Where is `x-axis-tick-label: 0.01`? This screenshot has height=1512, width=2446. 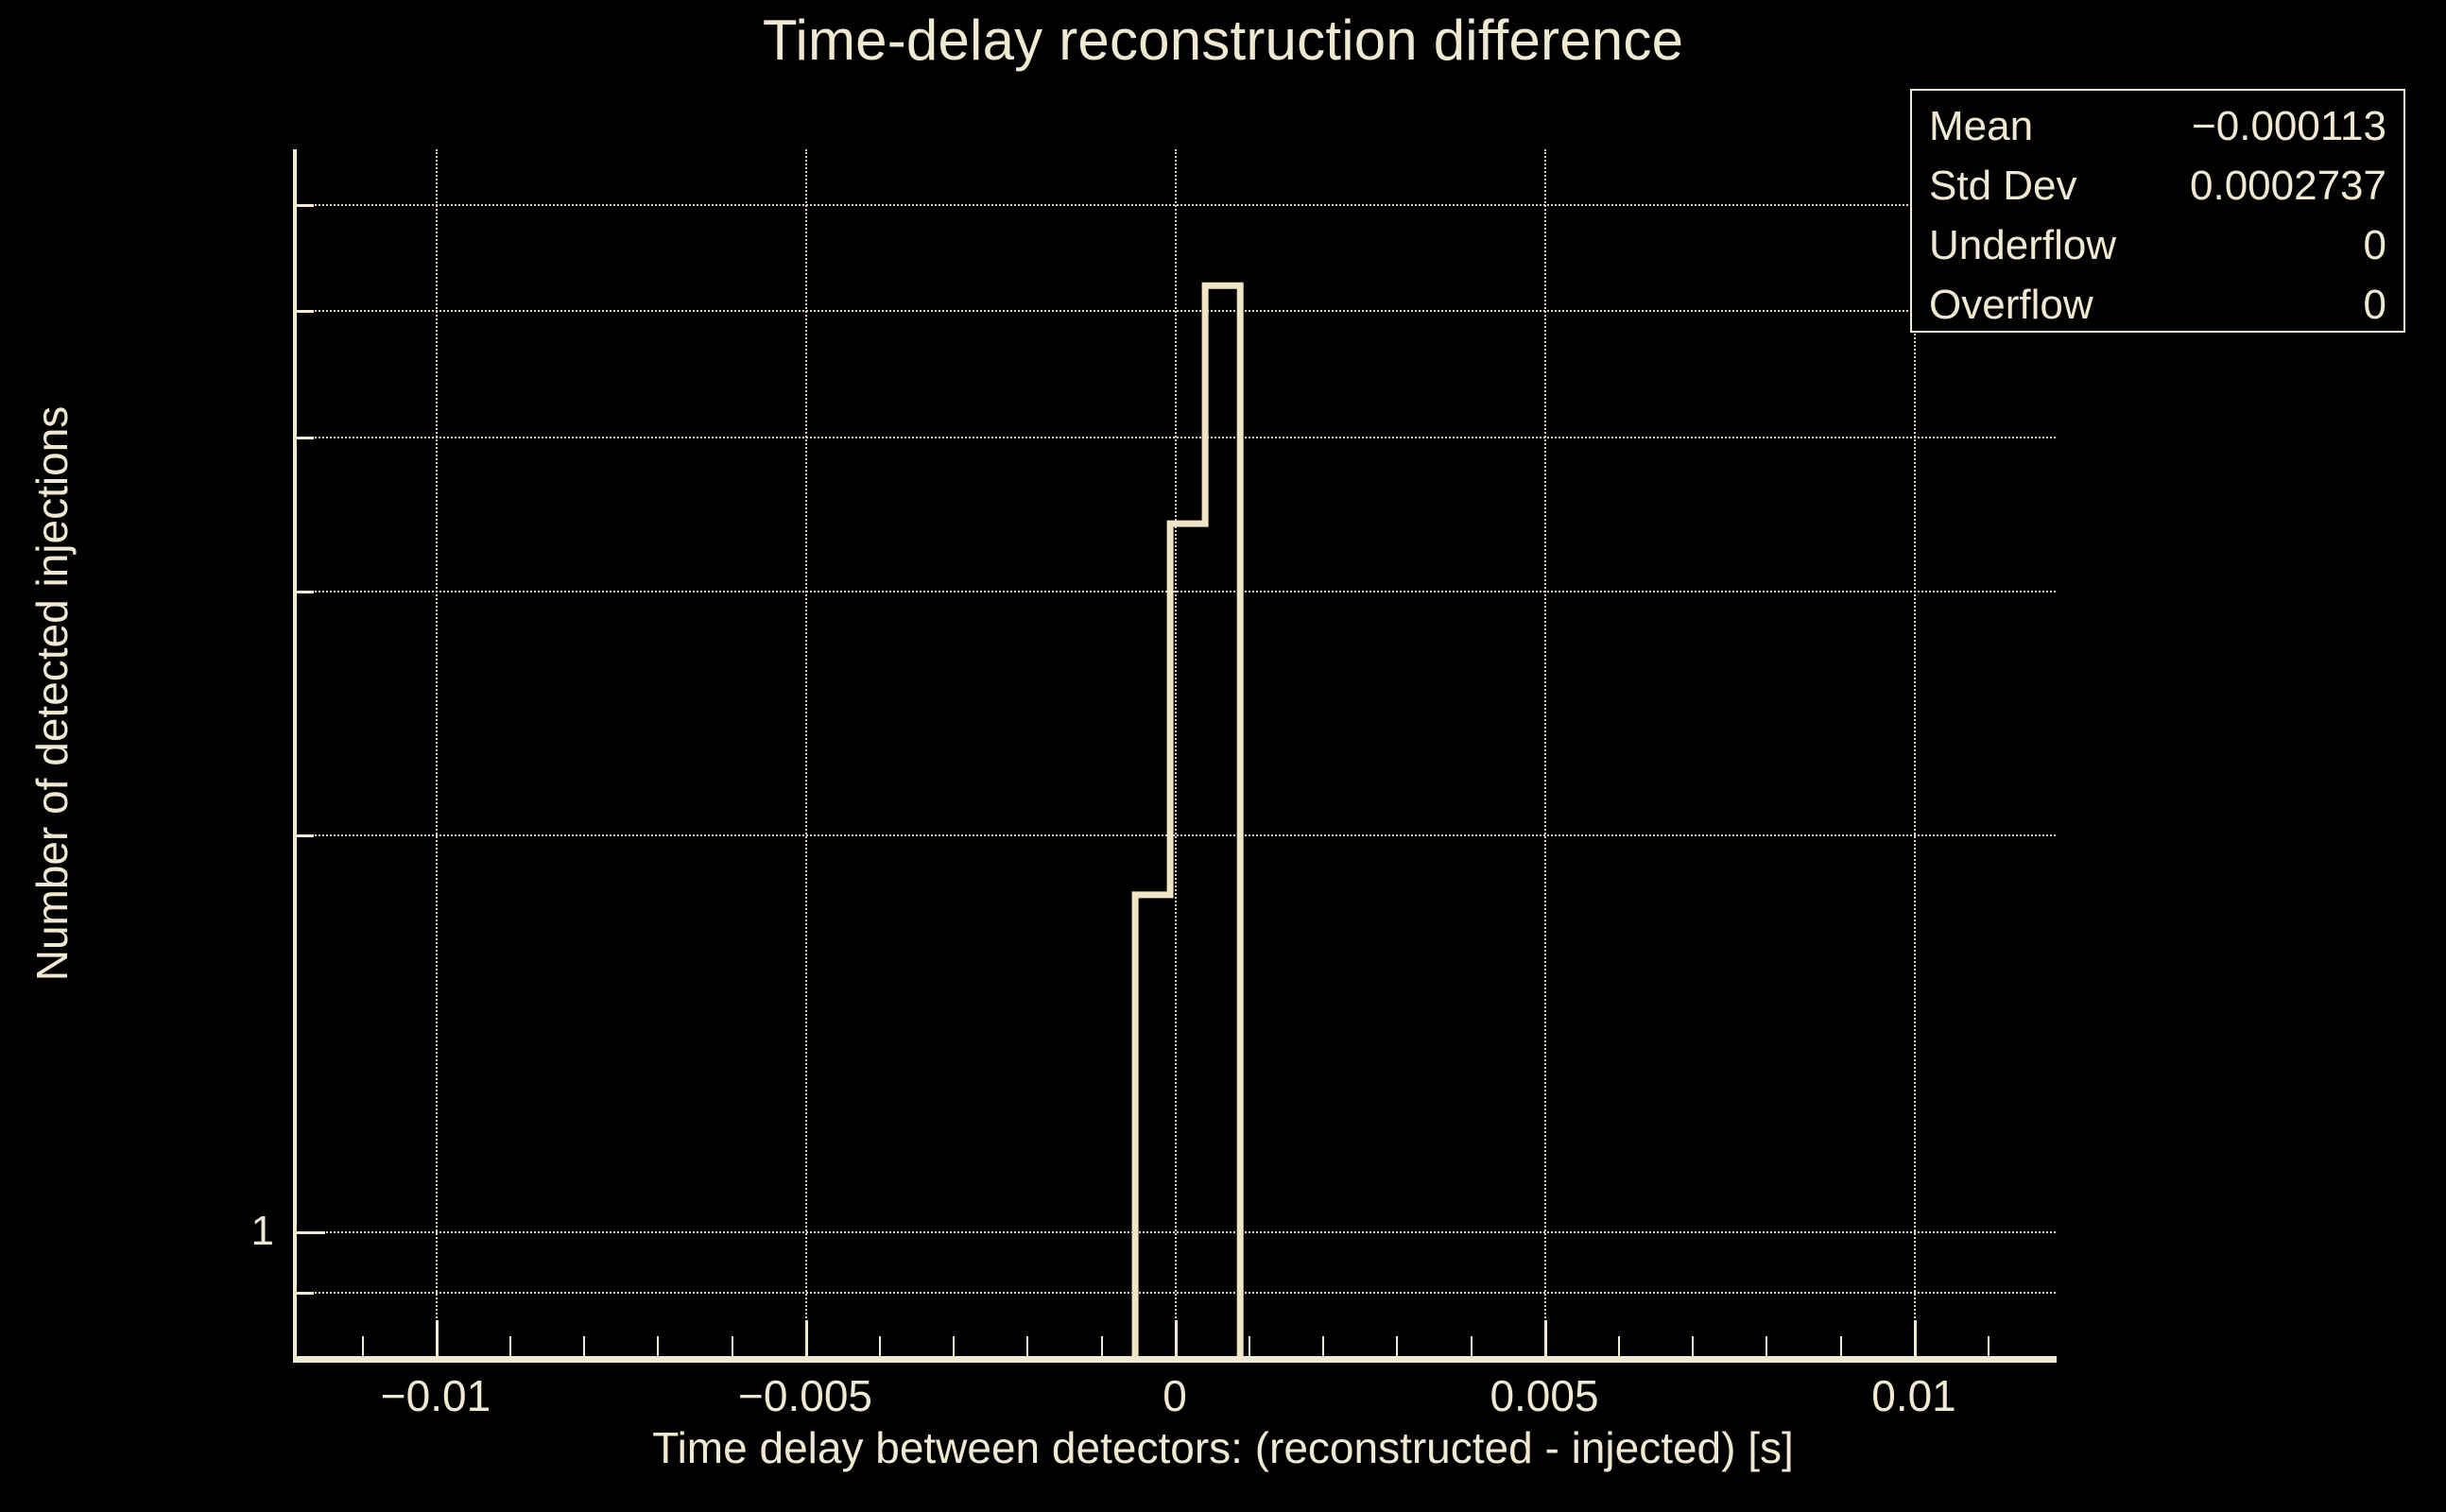
x-axis-tick-label: 0.01 is located at coordinates (1913, 1395).